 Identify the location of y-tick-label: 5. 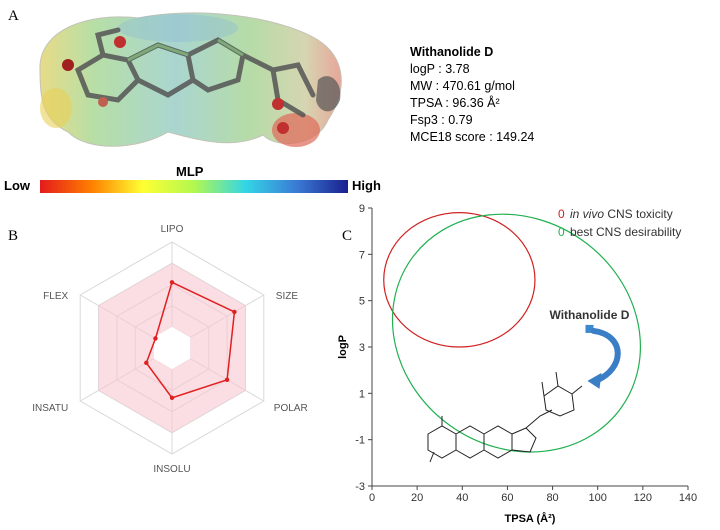
(362, 302).